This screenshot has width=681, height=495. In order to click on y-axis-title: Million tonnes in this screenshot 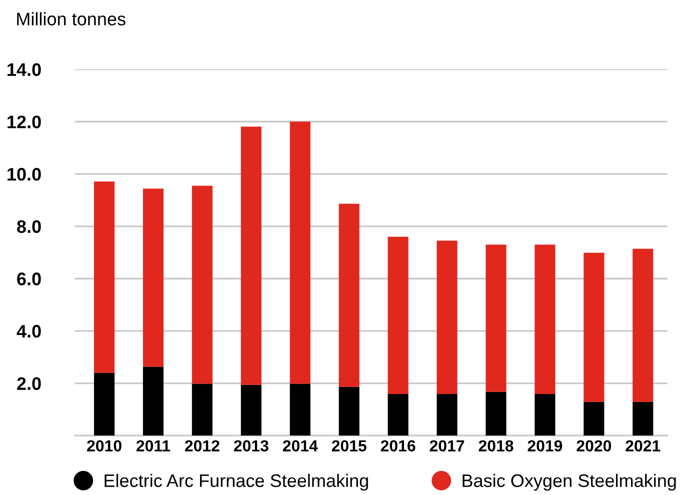, I will do `click(71, 19)`.